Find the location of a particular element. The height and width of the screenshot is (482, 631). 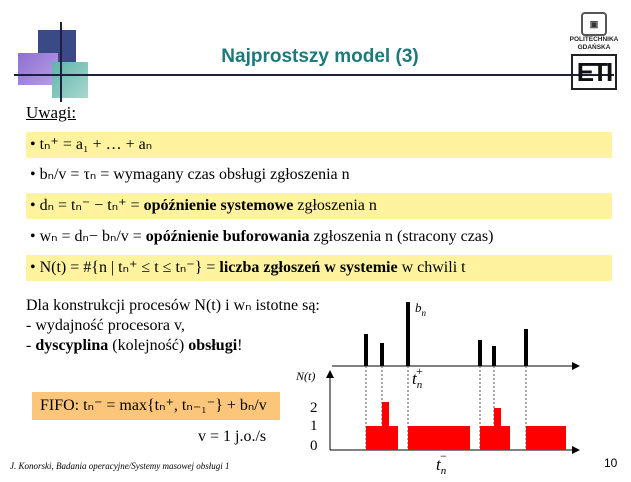

label-tn-minus: tn− is located at coordinates (441, 463).